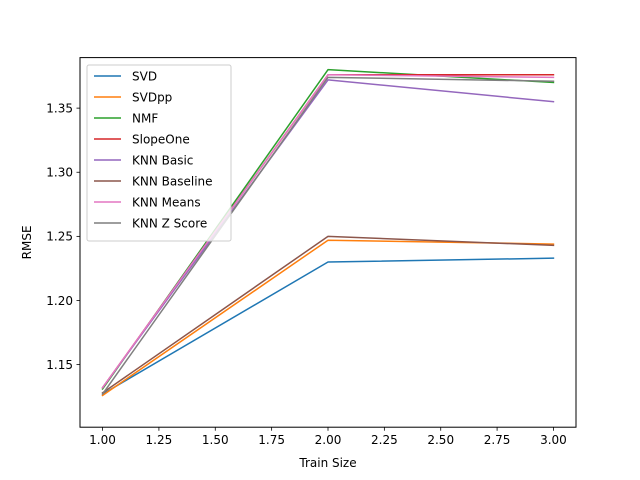  I want to click on y-axis-title: RMSE, so click(27, 242).